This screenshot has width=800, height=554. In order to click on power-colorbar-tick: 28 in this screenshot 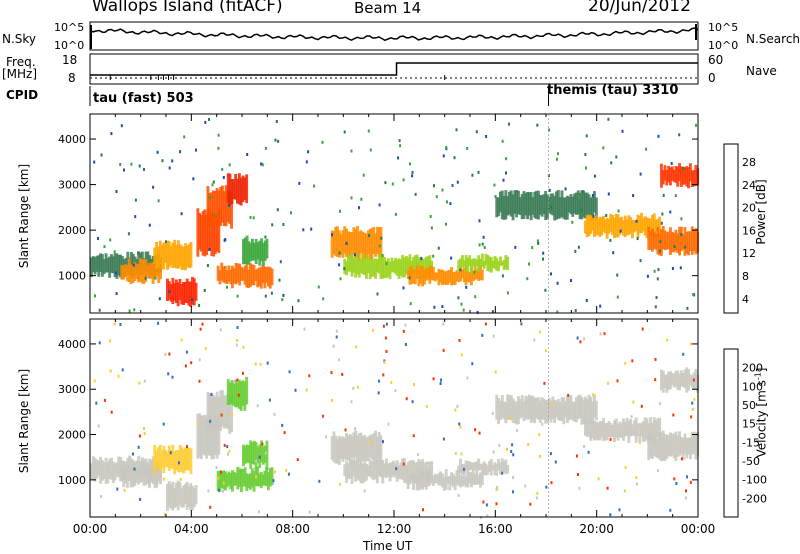, I will do `click(749, 162)`.